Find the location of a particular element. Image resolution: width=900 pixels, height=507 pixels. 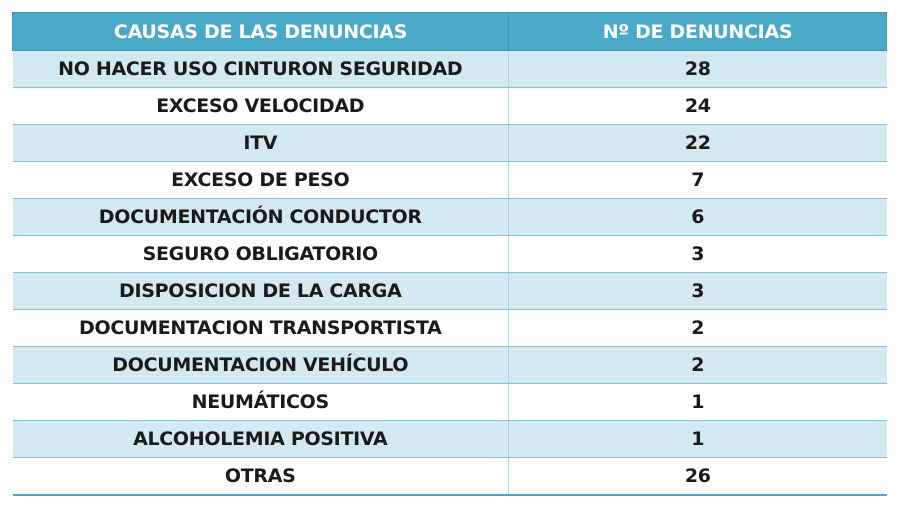

table-row: EXCESO DE PESO 7 is located at coordinates (449, 180).